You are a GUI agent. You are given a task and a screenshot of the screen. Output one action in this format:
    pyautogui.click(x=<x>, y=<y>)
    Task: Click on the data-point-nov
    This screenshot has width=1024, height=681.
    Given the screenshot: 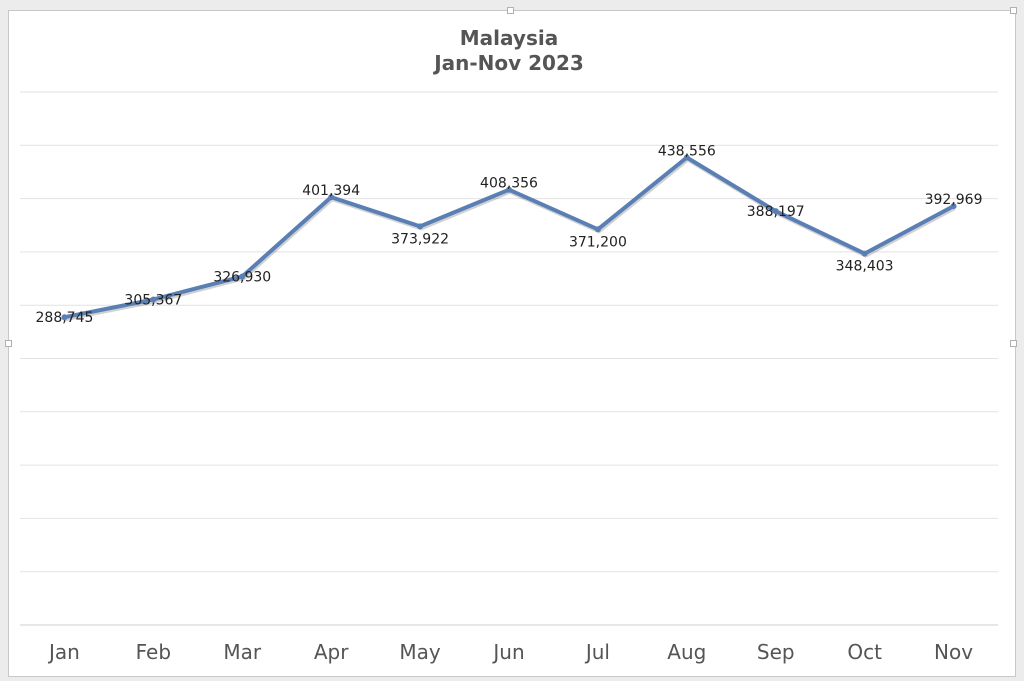 What is the action you would take?
    pyautogui.click(x=953, y=206)
    